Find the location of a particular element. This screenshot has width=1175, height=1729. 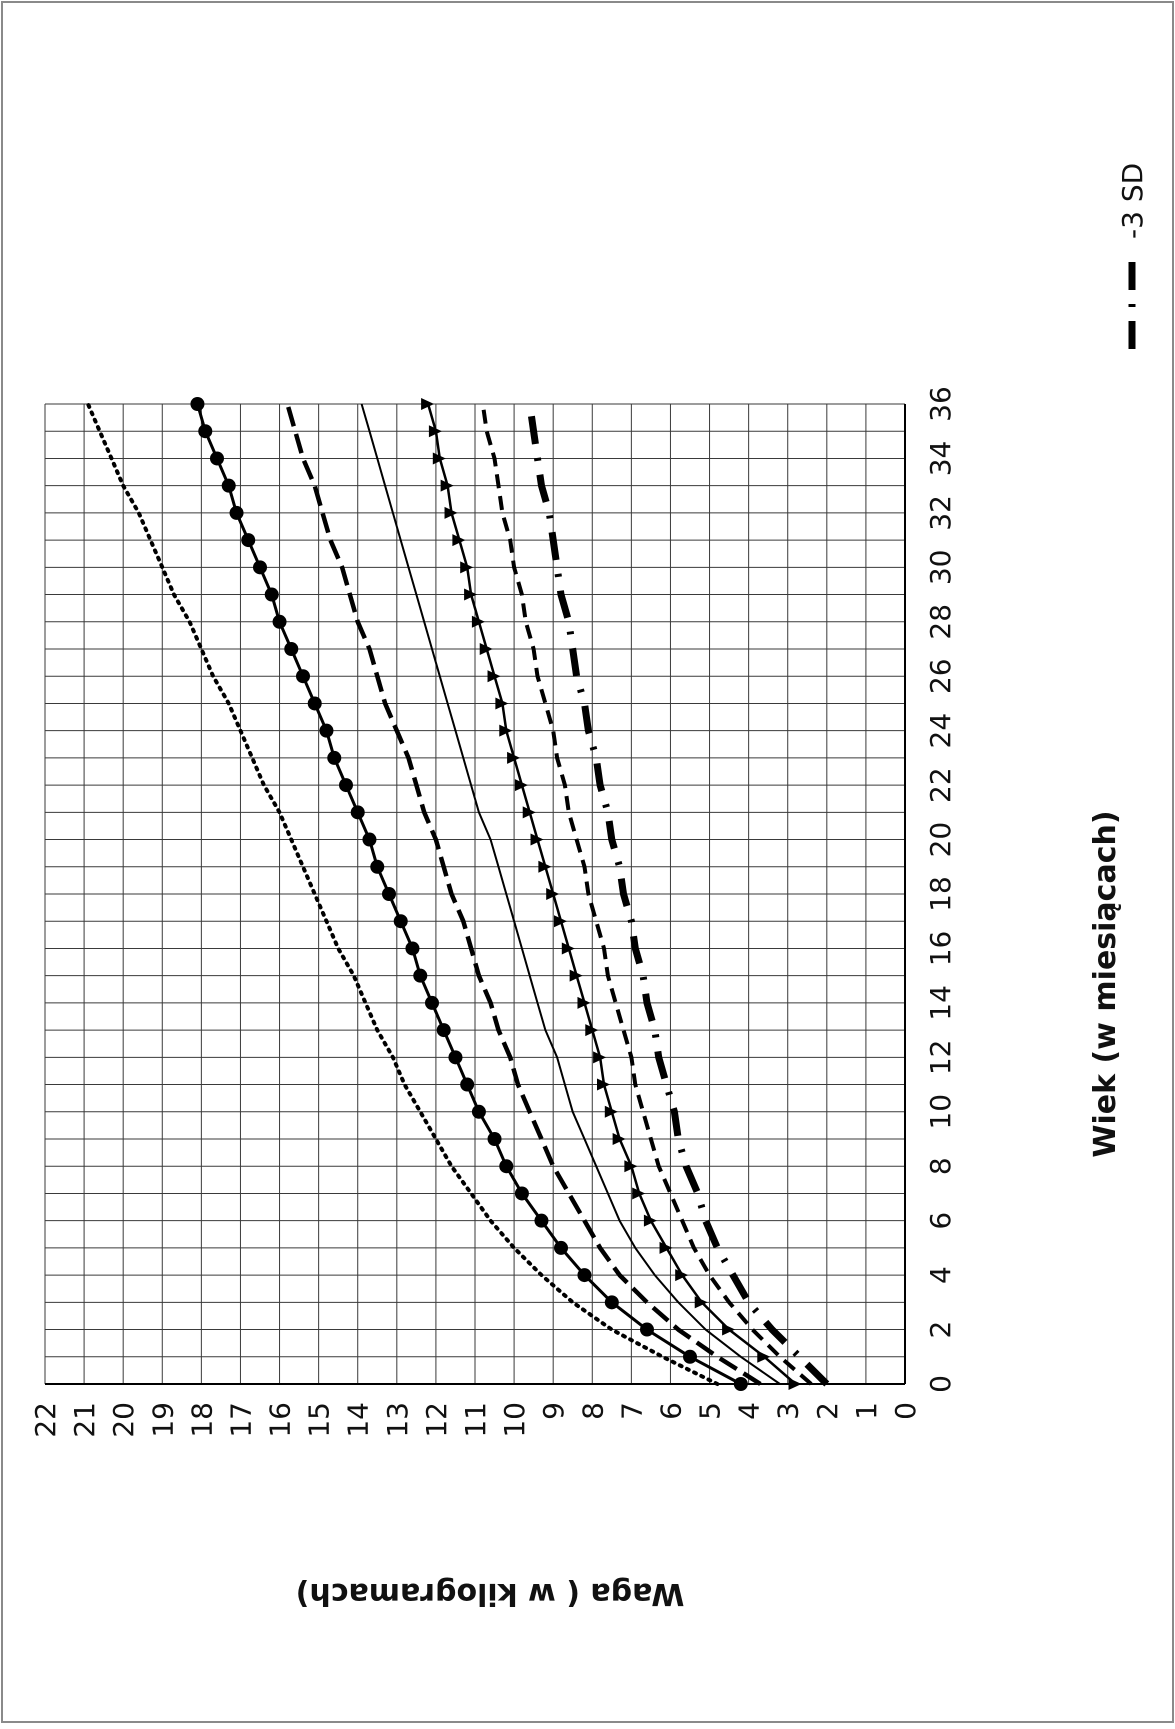

y-tick-label: 12 is located at coordinates (436, 1420).